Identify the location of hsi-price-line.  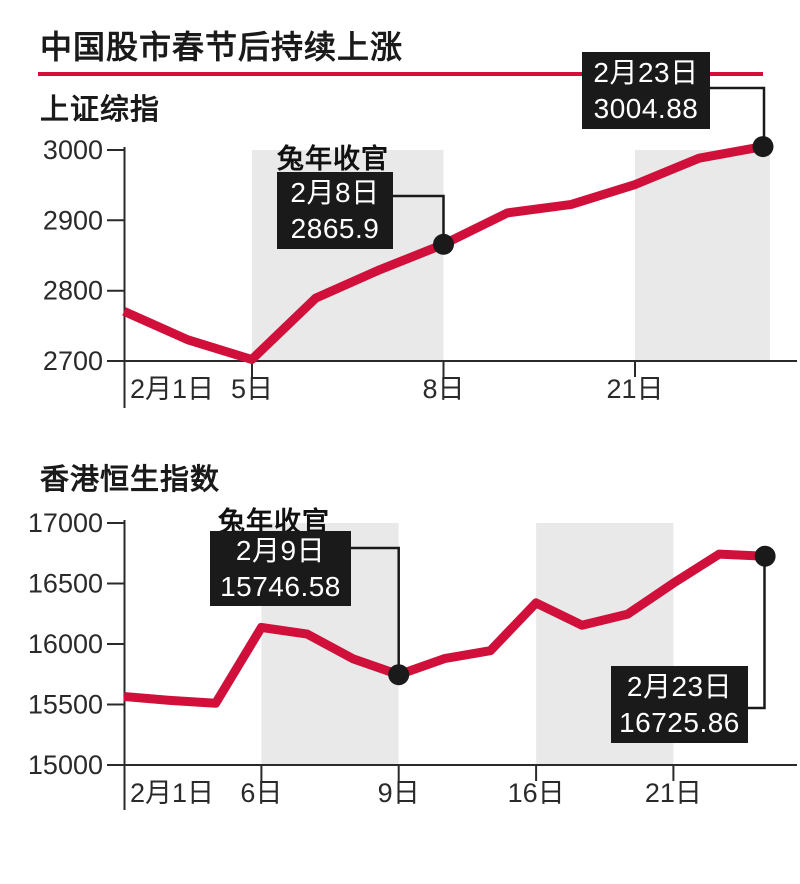
(444, 628).